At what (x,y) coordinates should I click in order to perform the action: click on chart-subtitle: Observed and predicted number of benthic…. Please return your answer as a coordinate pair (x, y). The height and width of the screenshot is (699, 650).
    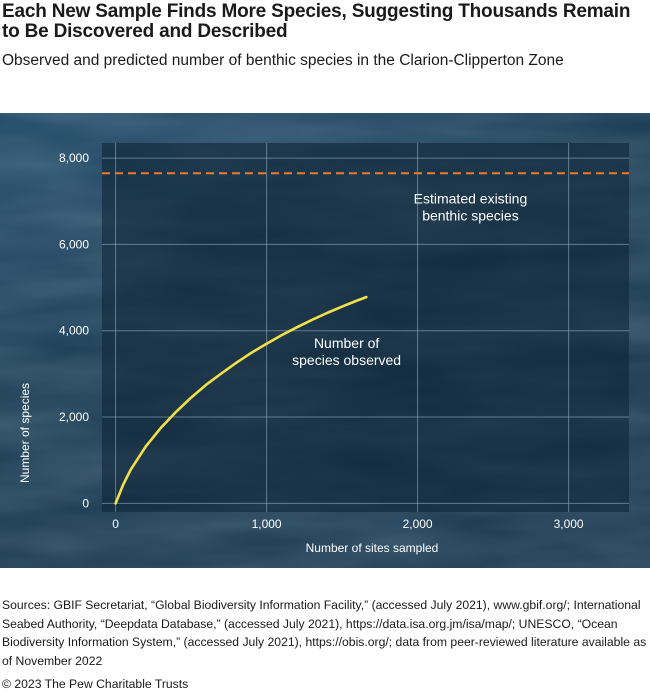
    Looking at the image, I should click on (283, 60).